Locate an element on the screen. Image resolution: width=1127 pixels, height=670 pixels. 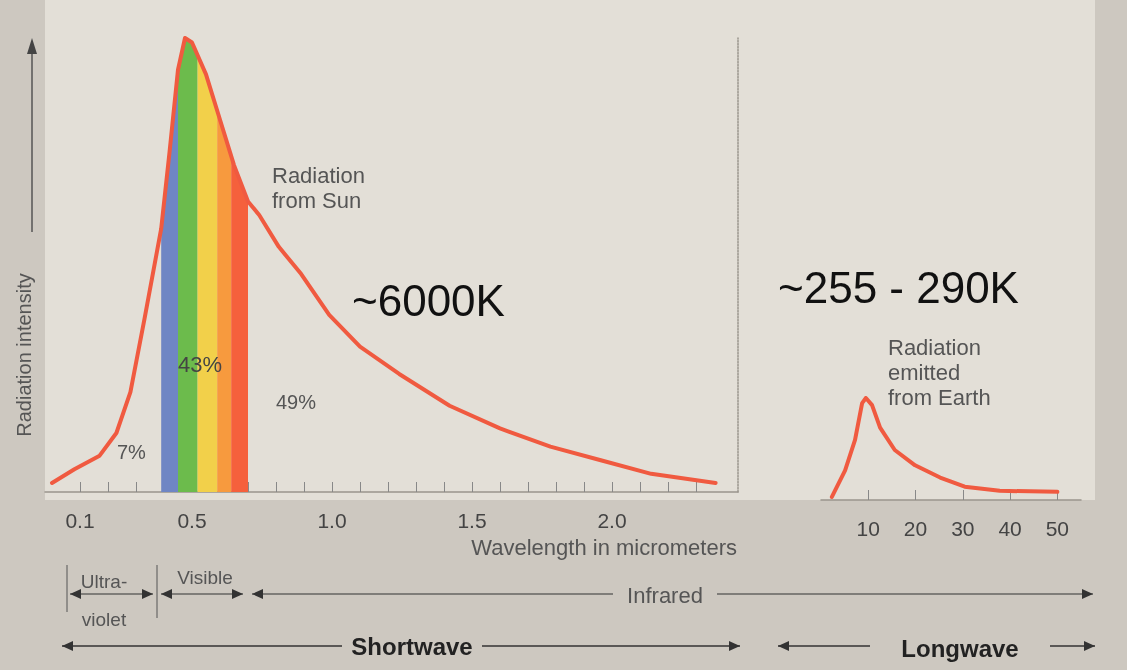
text: Shortwave is located at coordinates (412, 646).